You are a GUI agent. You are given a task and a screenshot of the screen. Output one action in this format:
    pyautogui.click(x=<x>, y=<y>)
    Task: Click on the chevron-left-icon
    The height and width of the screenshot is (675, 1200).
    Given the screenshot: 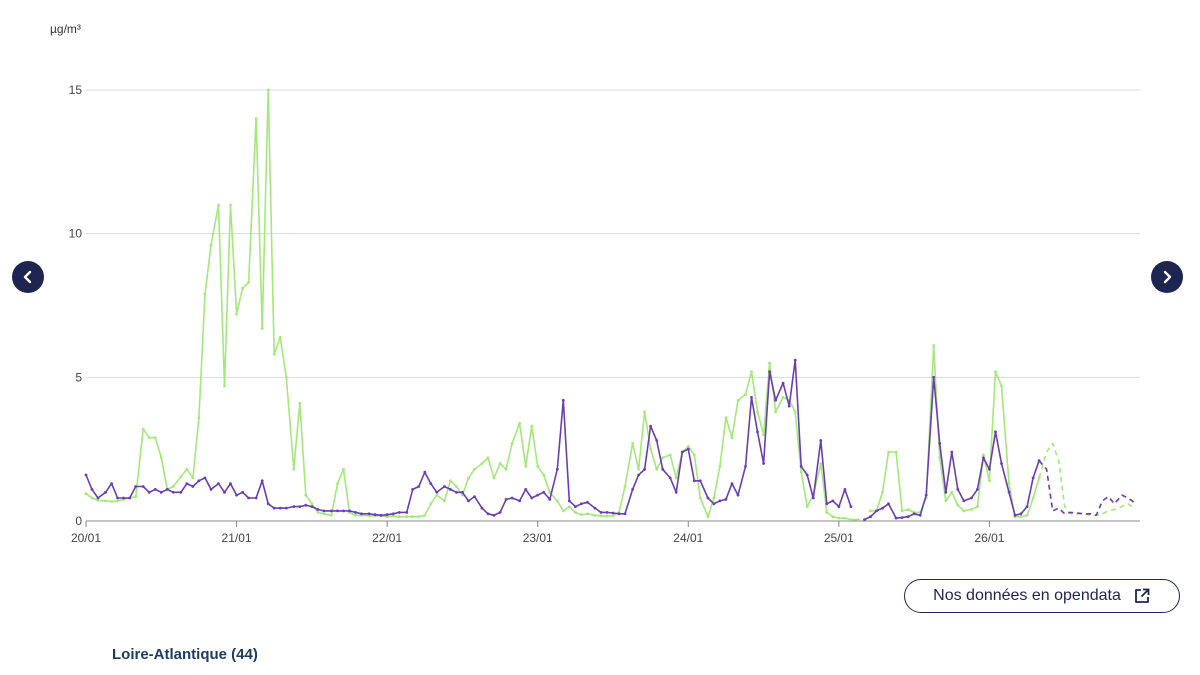 What is the action you would take?
    pyautogui.click(x=27, y=277)
    